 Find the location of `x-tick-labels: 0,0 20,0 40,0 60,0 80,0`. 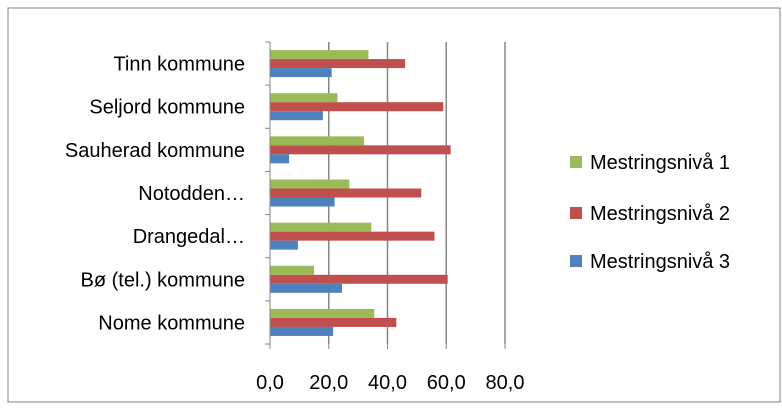

x-tick-labels: 0,0 20,0 40,0 60,0 80,0 is located at coordinates (390, 383).